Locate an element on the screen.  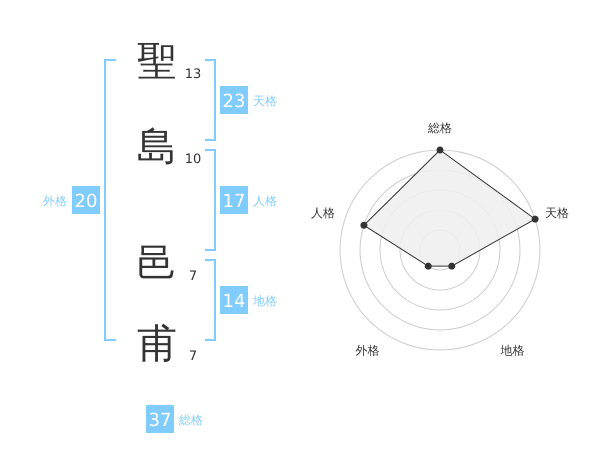
data-label: 10 is located at coordinates (193, 159).